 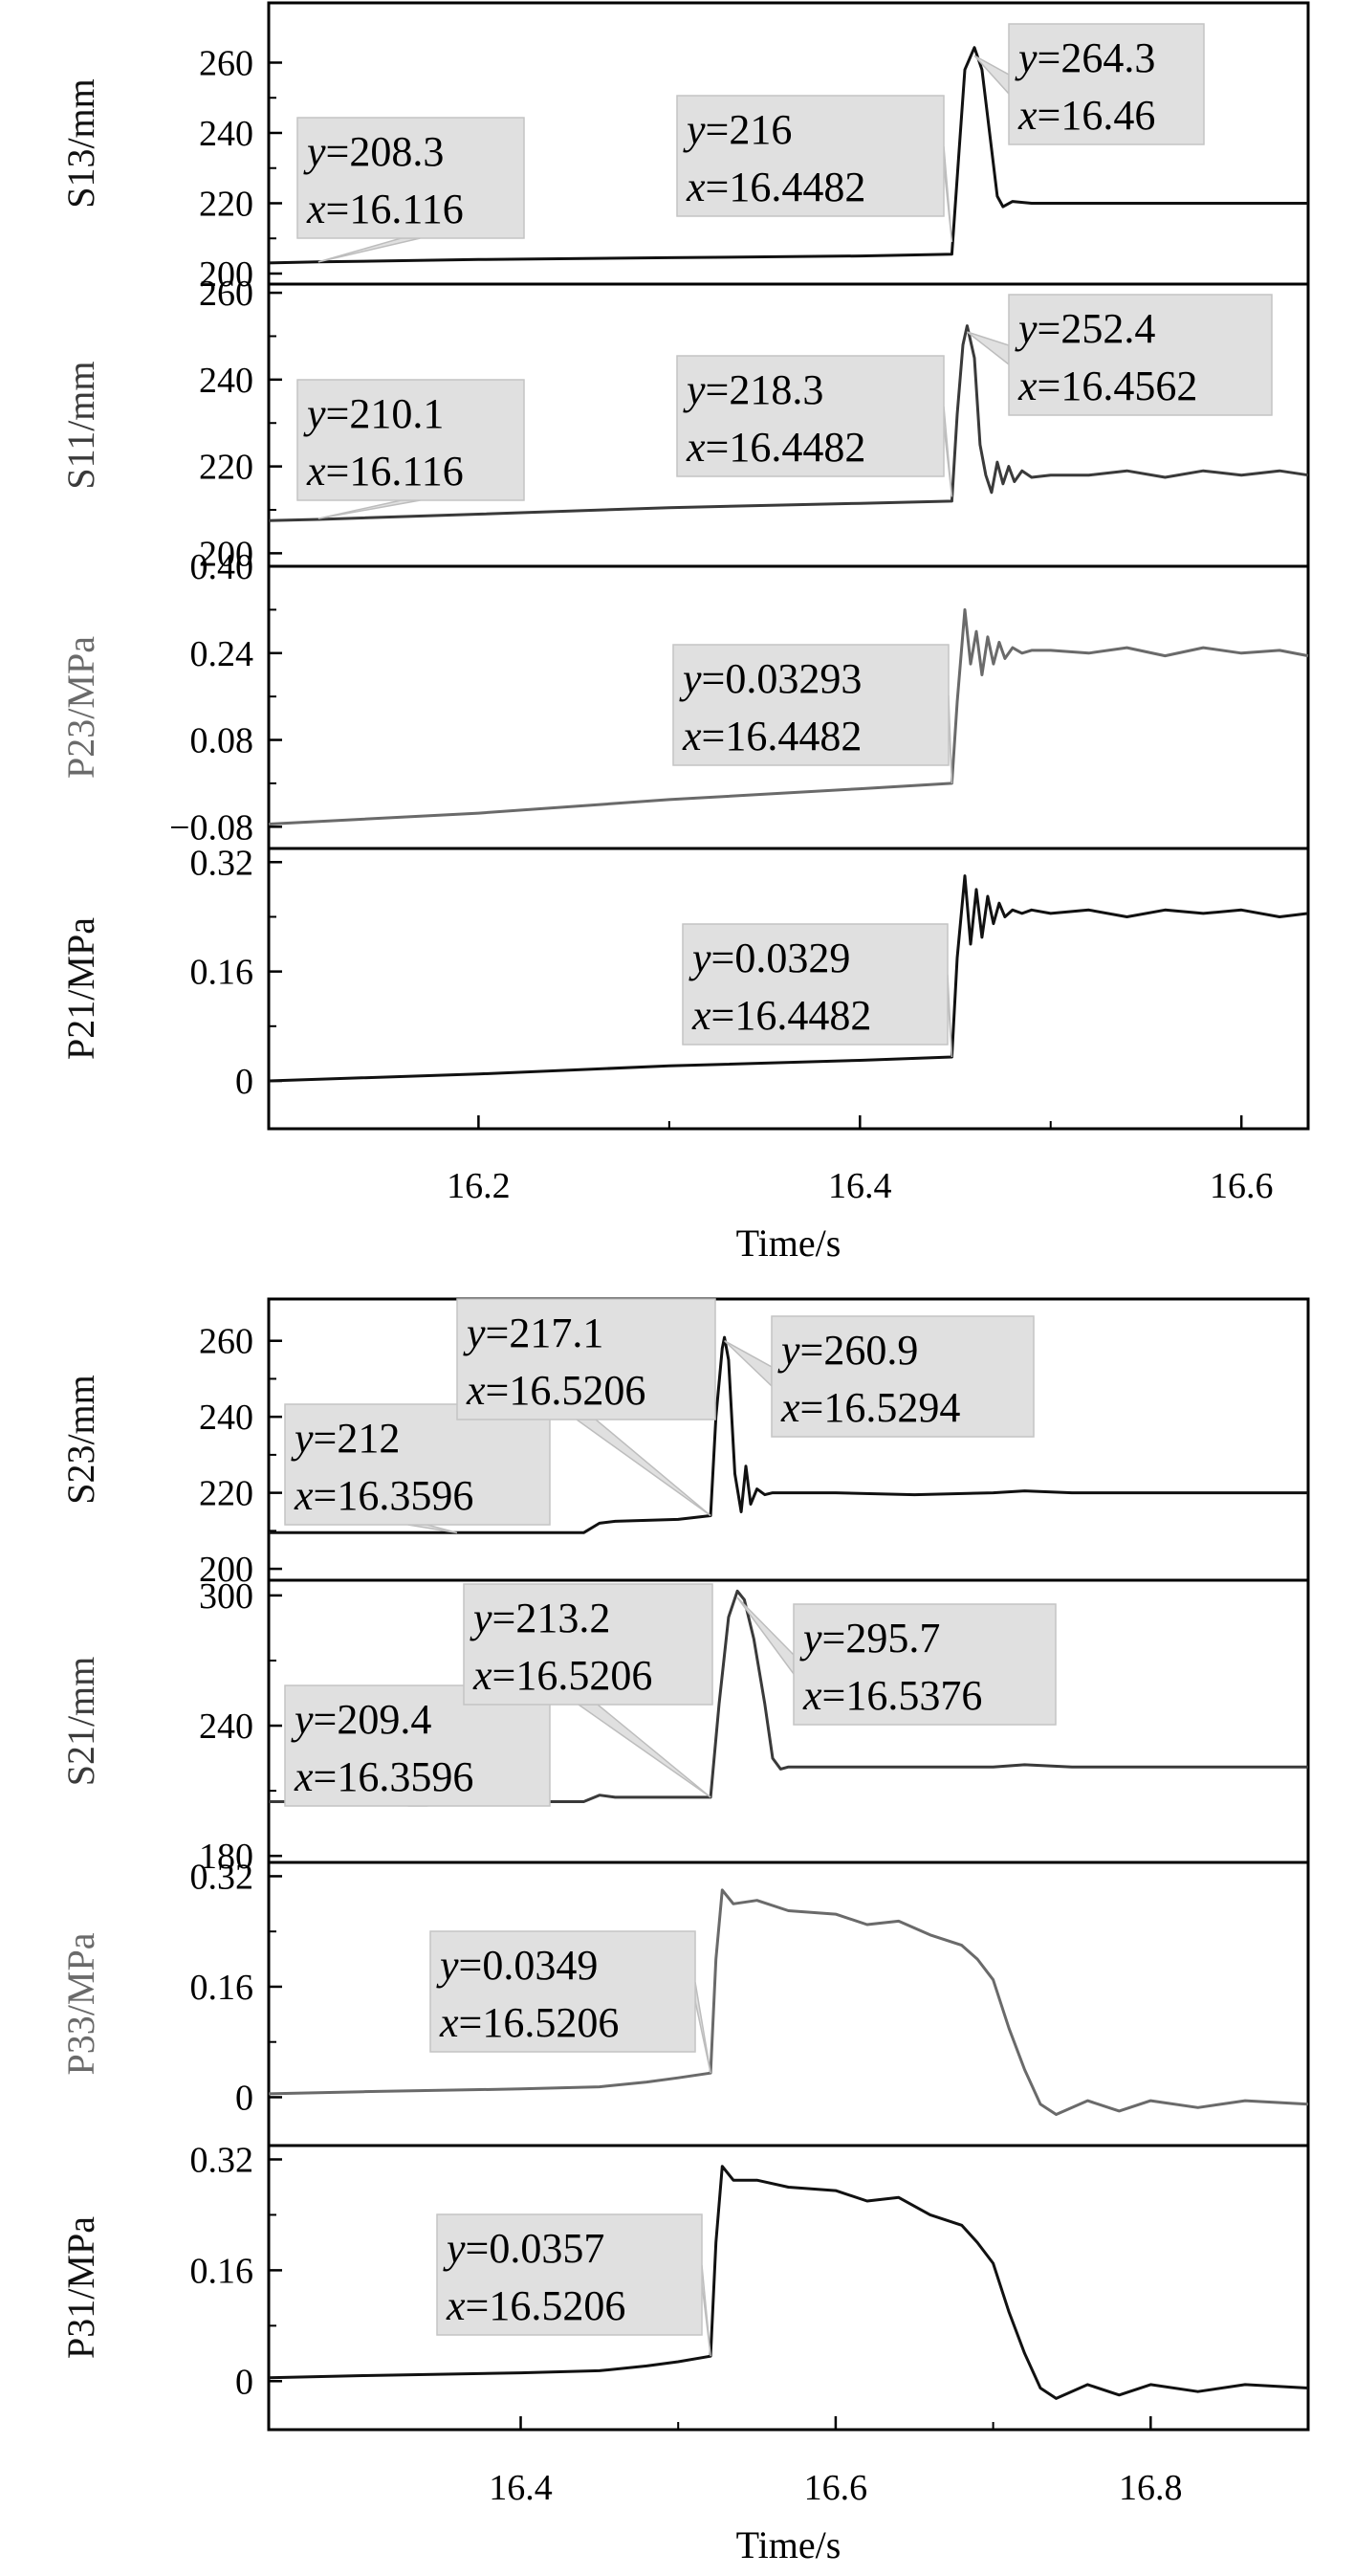 I want to click on data-annotation: y=209.4x=16.3596, so click(x=418, y=1745).